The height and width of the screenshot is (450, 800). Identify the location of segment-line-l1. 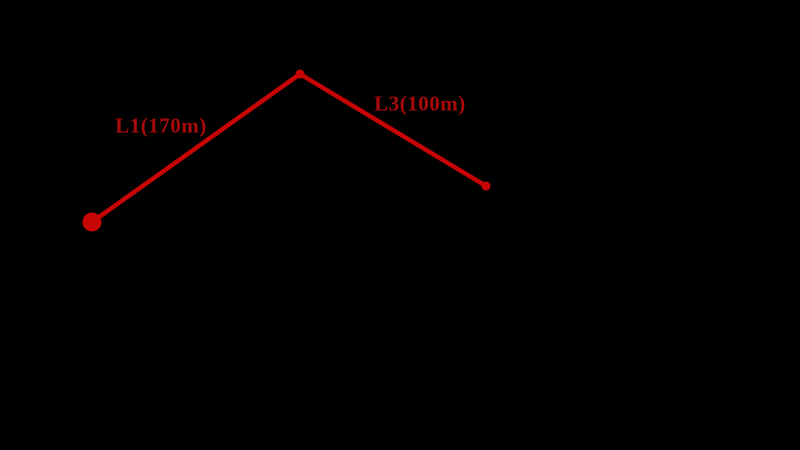
(196, 148).